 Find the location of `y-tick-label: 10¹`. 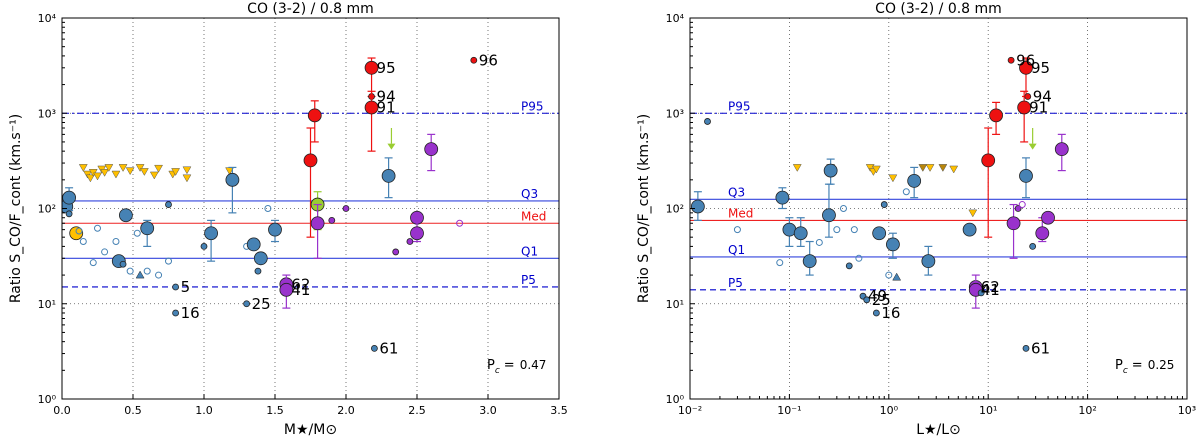

y-tick-label: 10¹ is located at coordinates (47, 304).